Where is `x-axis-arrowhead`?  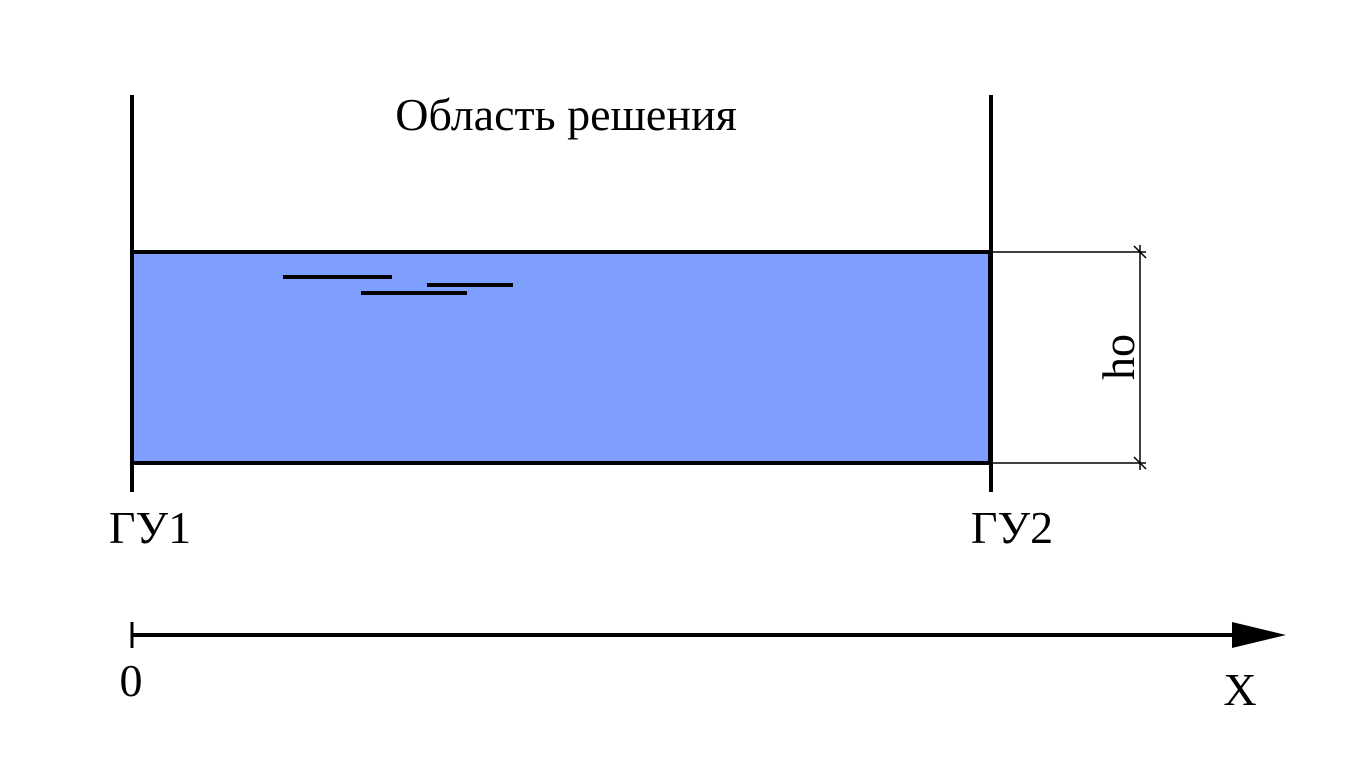
x-axis-arrowhead is located at coordinates (1259, 635).